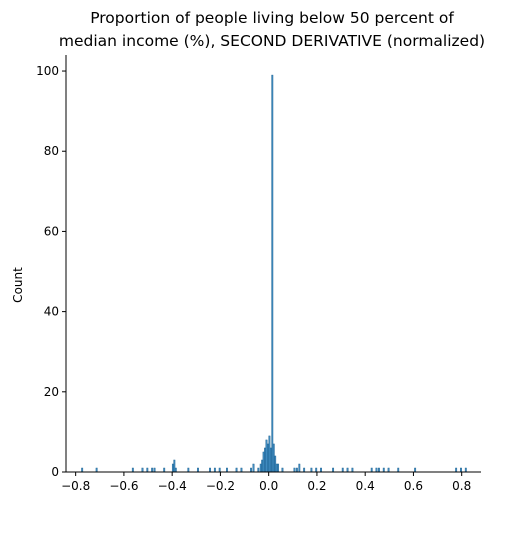  I want to click on x-tick-label: −0.4, so click(172, 486).